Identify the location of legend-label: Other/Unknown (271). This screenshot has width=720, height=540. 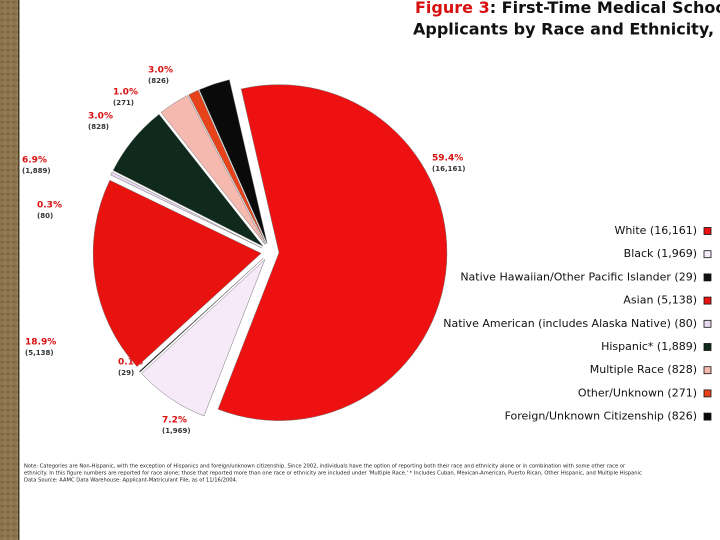
(637, 392).